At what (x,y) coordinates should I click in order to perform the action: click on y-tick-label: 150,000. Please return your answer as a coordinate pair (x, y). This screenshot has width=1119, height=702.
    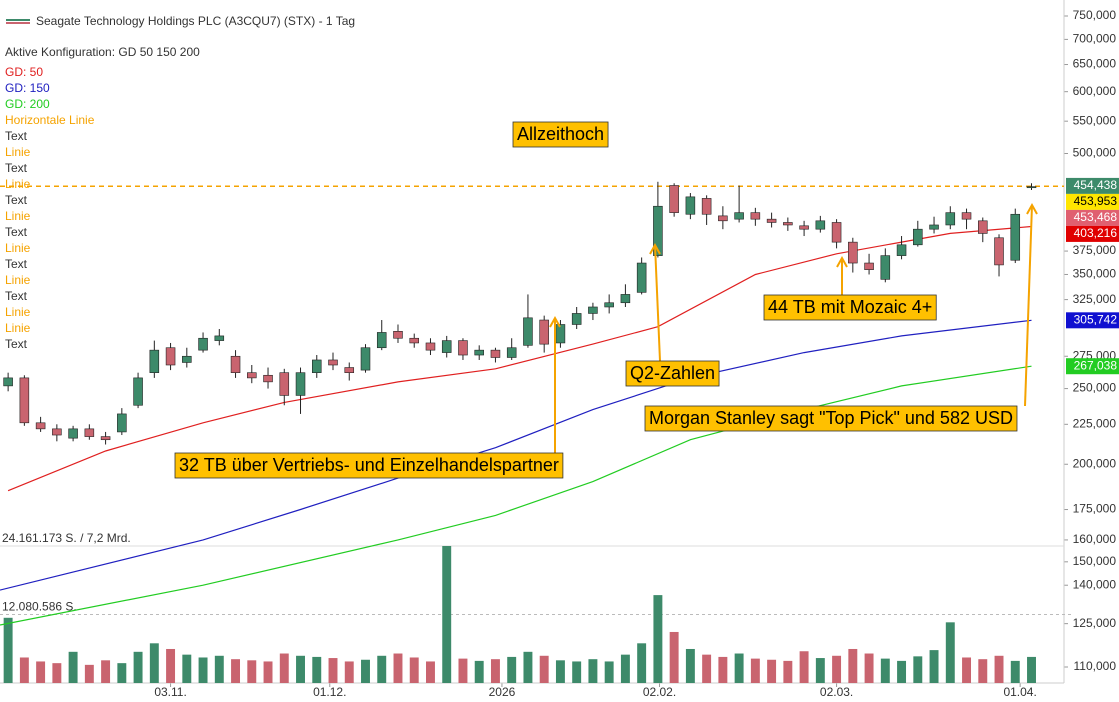
    Looking at the image, I should click on (1095, 561).